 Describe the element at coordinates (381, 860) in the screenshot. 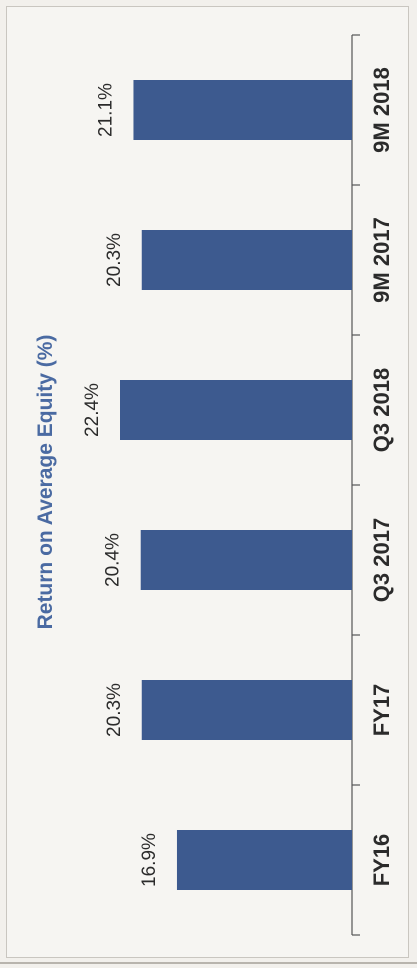

I see `category-label: FY16` at that location.